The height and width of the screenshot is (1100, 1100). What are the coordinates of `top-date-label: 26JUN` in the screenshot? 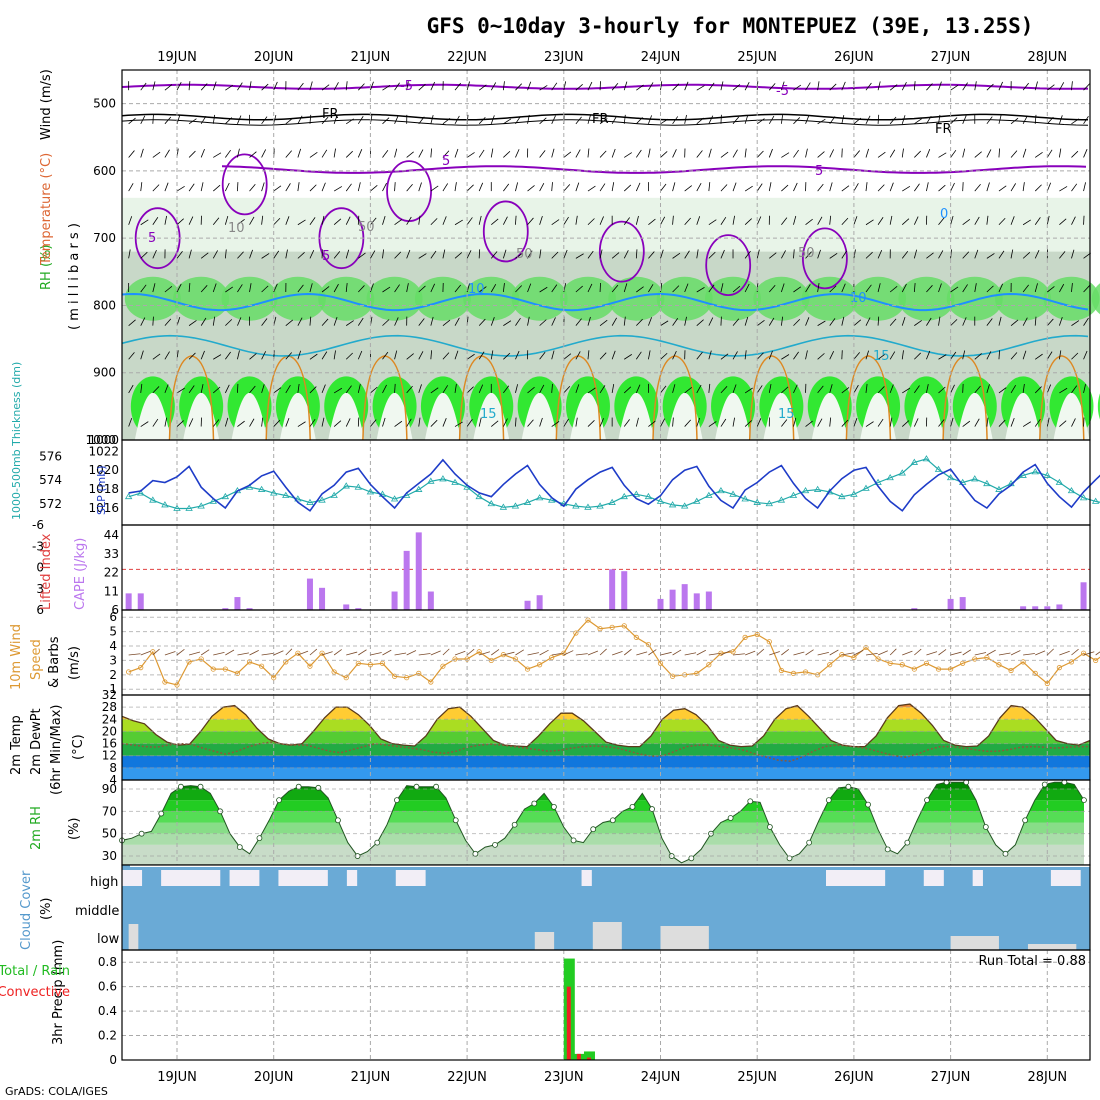 It's located at (854, 57).